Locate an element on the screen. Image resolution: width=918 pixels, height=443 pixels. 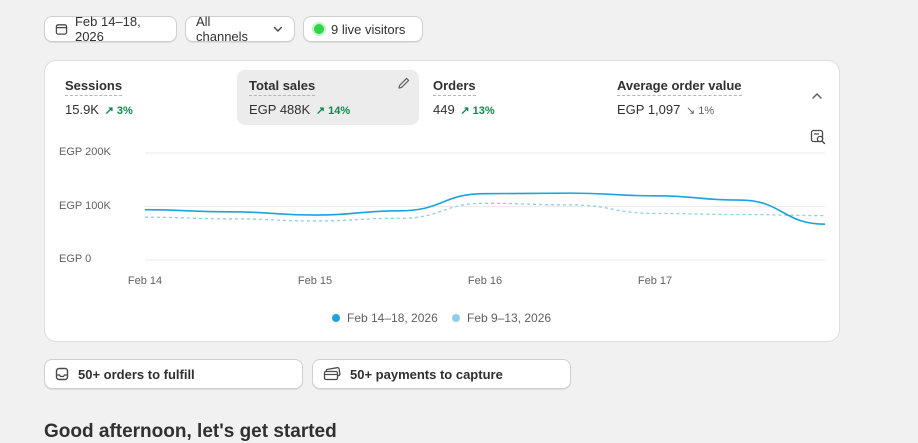
legend-previous: Feb 9–13, 2026 is located at coordinates (501, 318).